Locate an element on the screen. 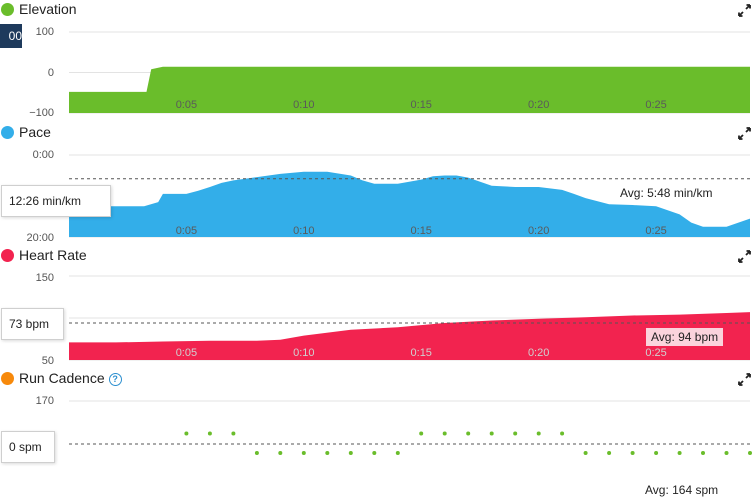 The width and height of the screenshot is (755, 499). heart-rate-area is located at coordinates (409, 336).